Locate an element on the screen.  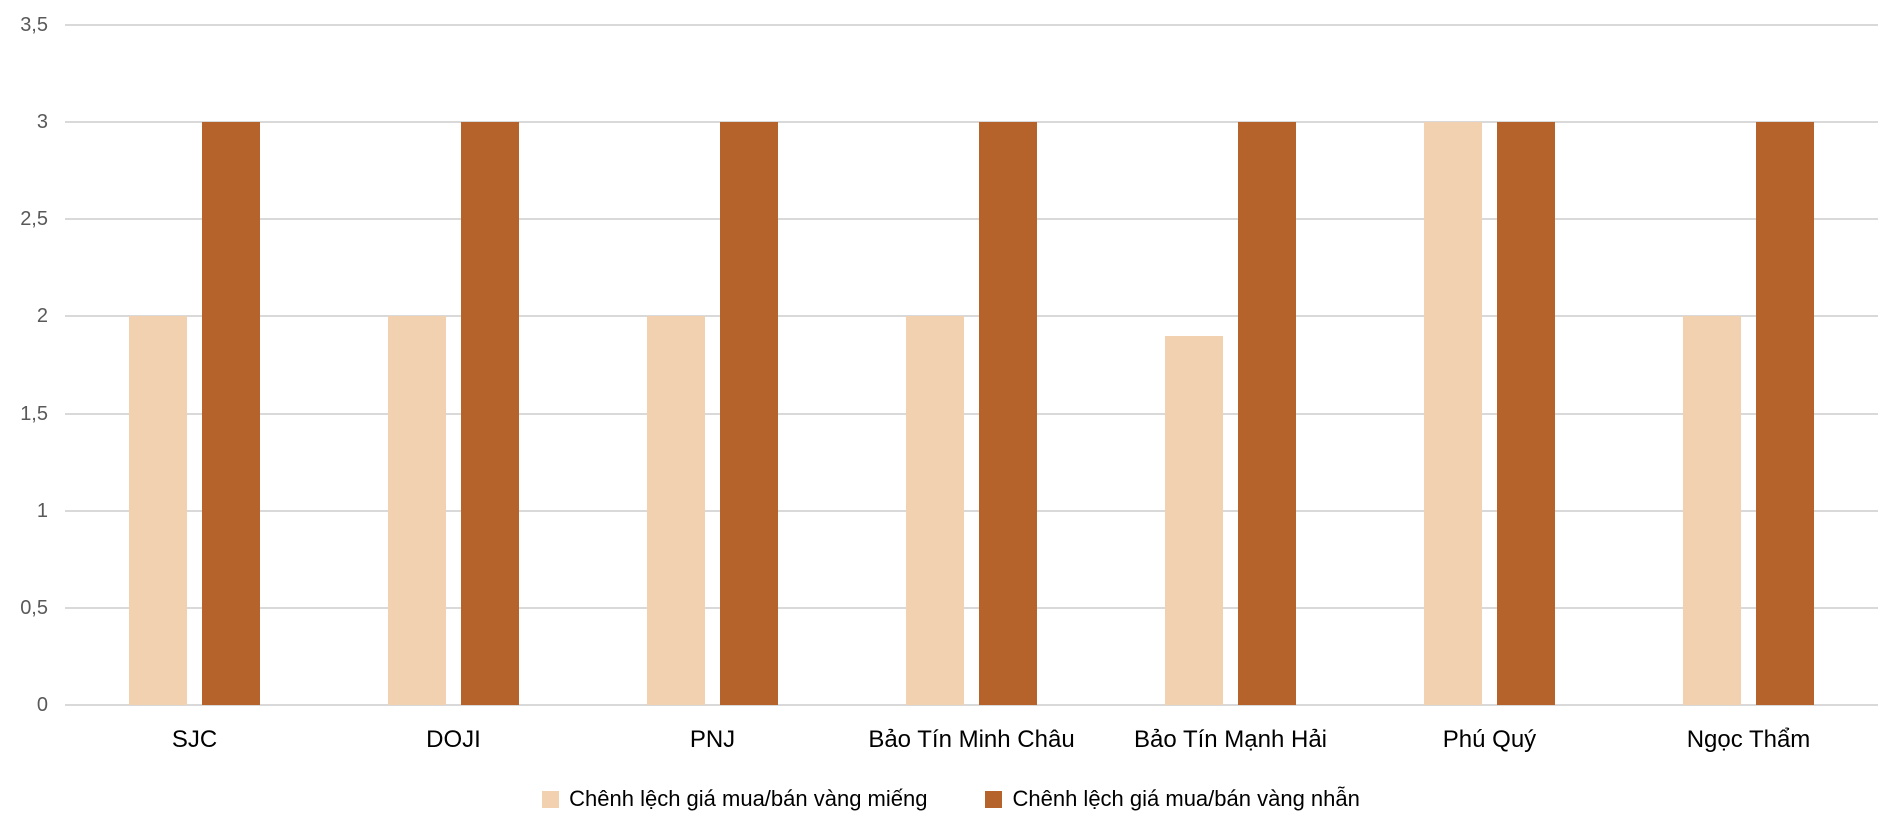
legend-item: Chênh lệch giá mua/bán vàng miếng is located at coordinates (734, 799).